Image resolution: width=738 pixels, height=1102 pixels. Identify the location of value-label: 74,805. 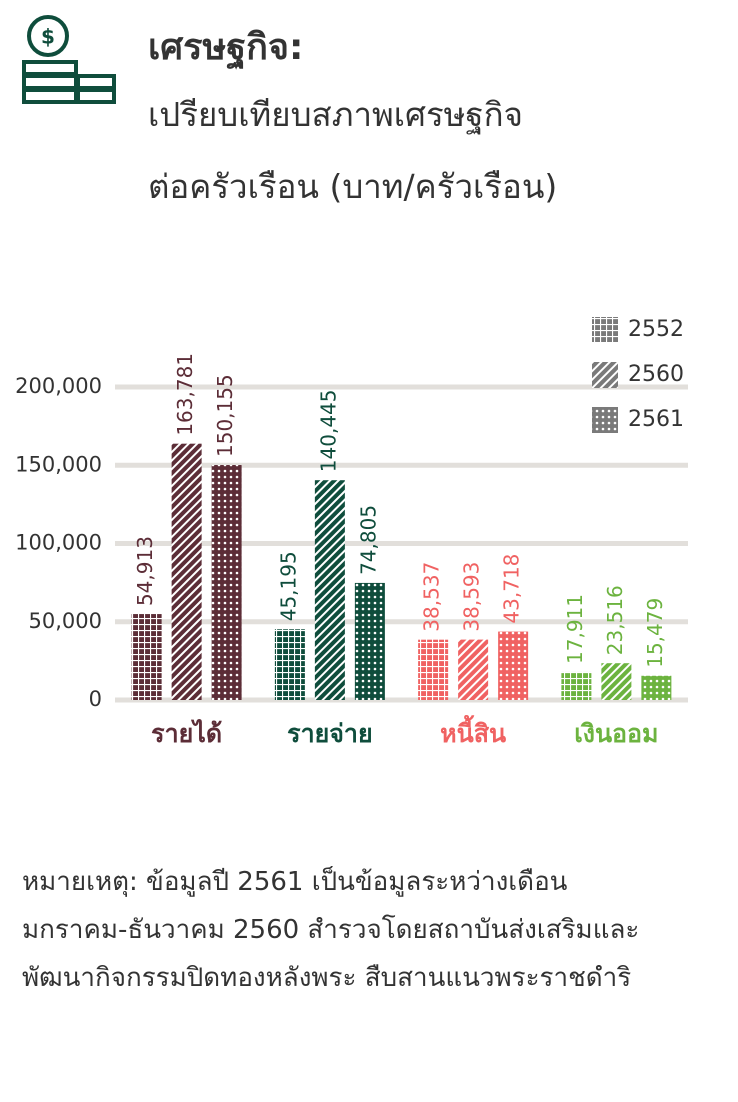
(368, 540).